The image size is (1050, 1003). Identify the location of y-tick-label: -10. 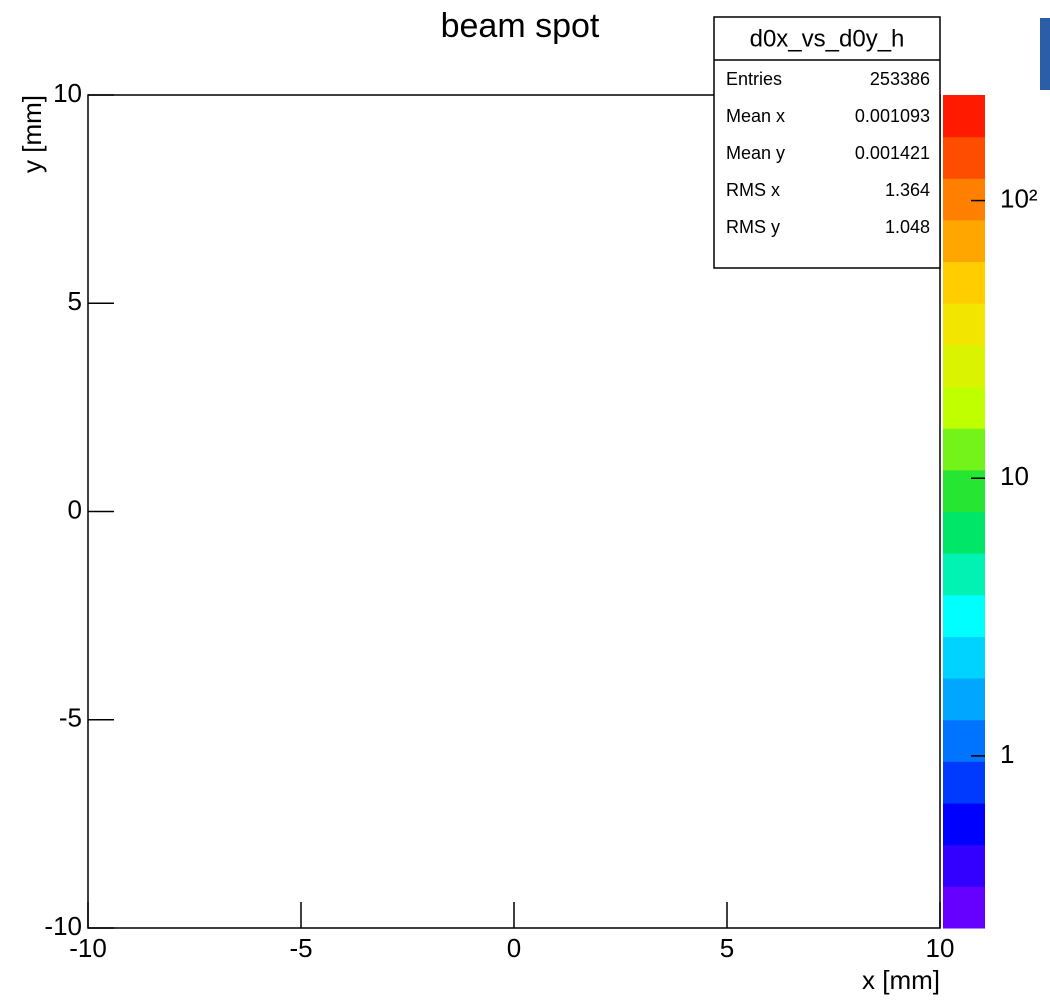
(63, 926).